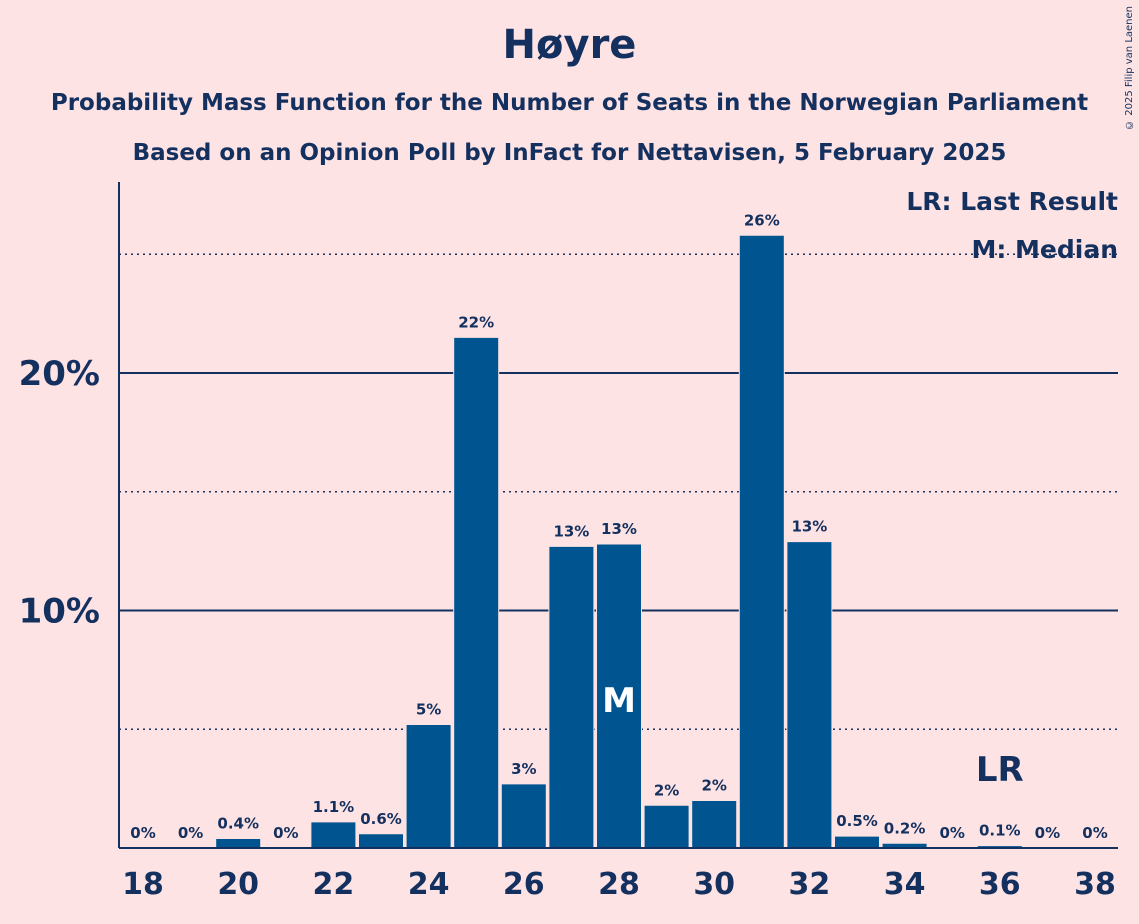 This screenshot has height=924, width=1139. Describe the element at coordinates (1000, 884) in the screenshot. I see `x-tick-label: 36` at that location.